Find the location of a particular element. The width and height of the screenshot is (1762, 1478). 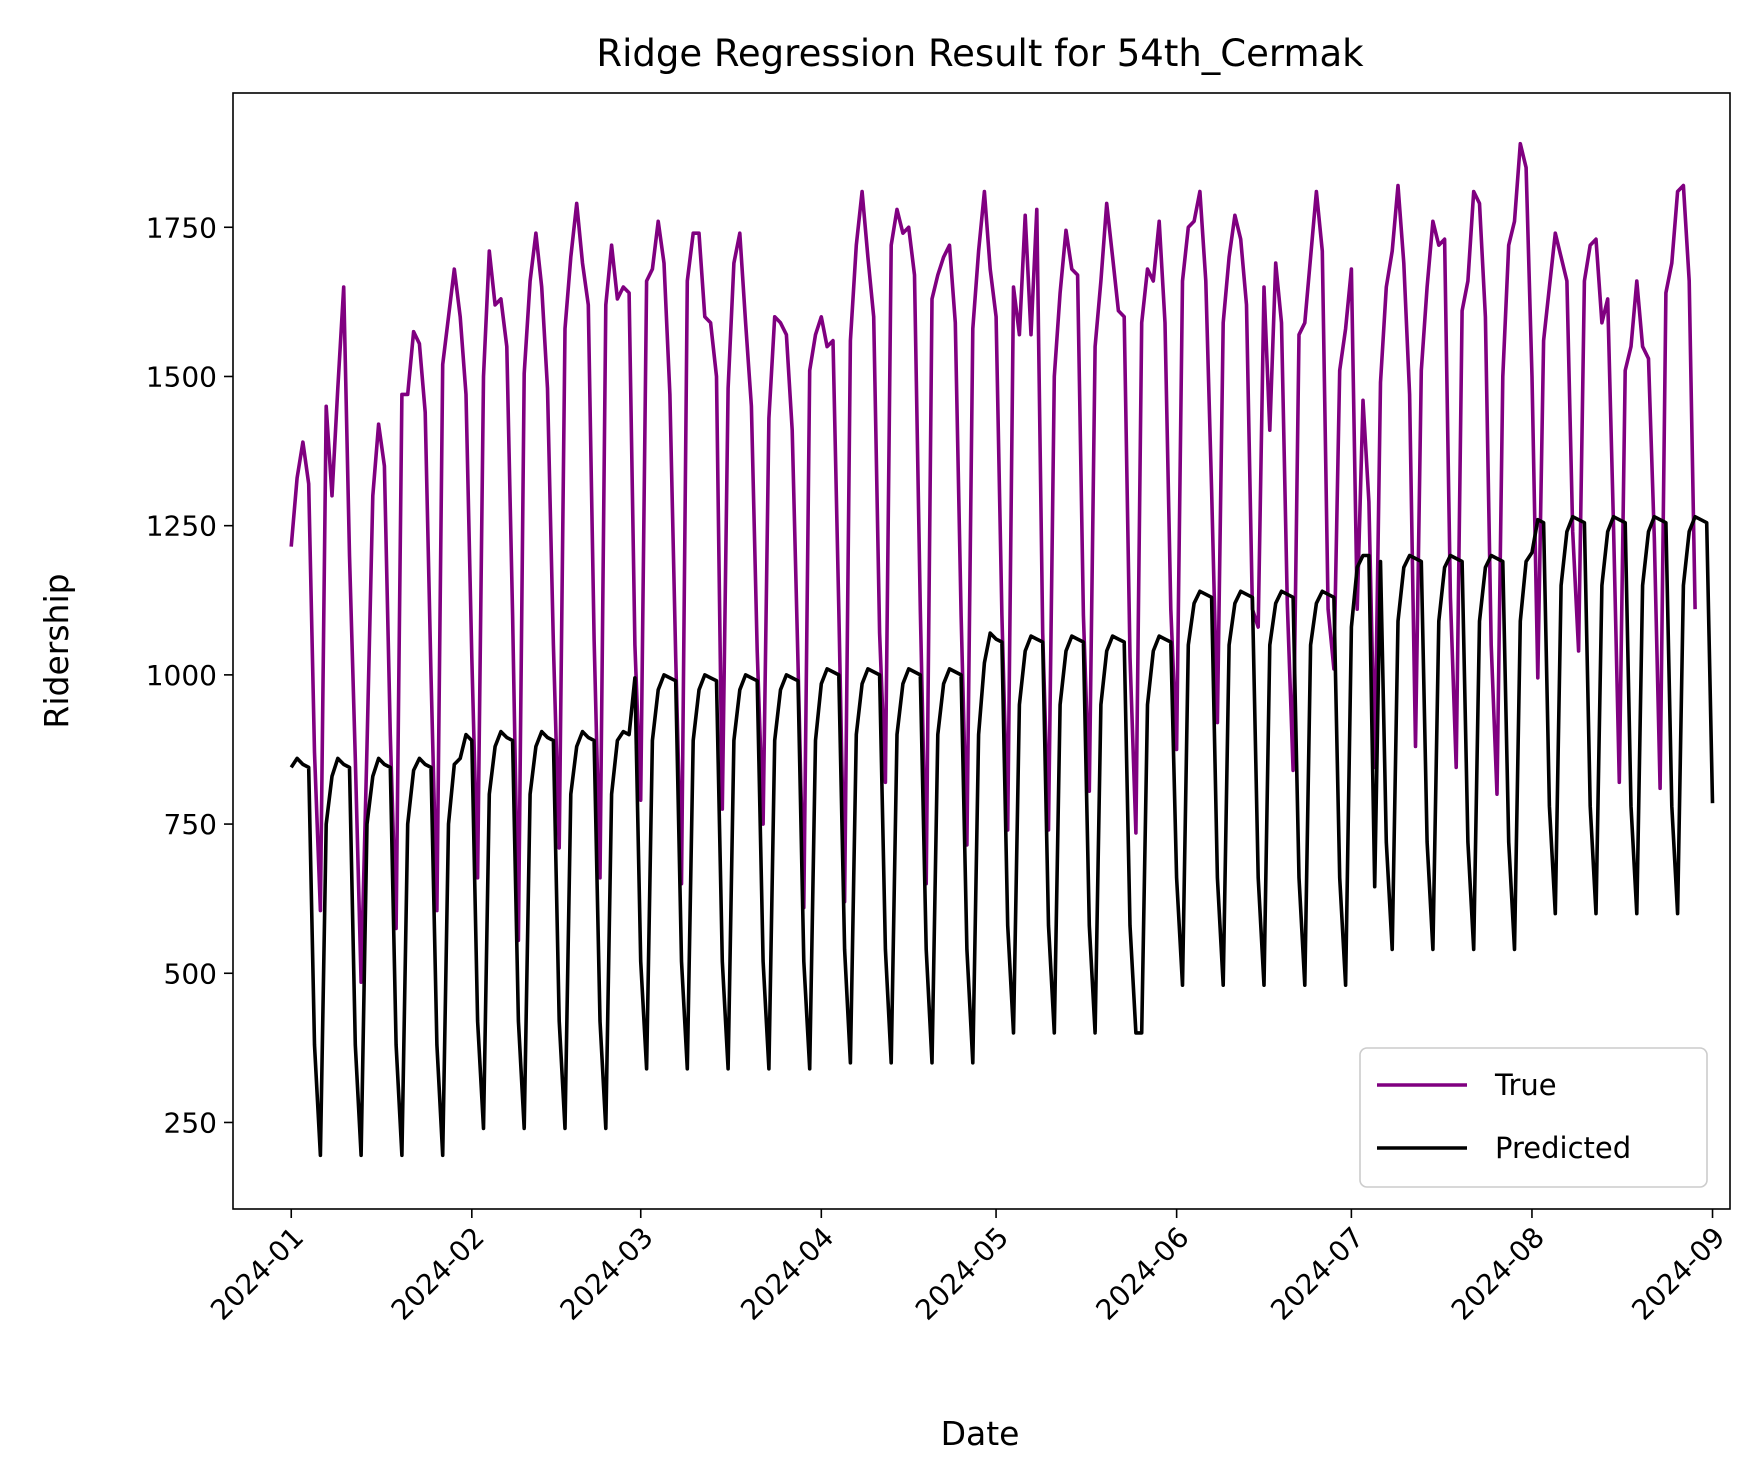

y-axis: 250 500 750 1000 1250 1500 1750 is located at coordinates (189, 675).